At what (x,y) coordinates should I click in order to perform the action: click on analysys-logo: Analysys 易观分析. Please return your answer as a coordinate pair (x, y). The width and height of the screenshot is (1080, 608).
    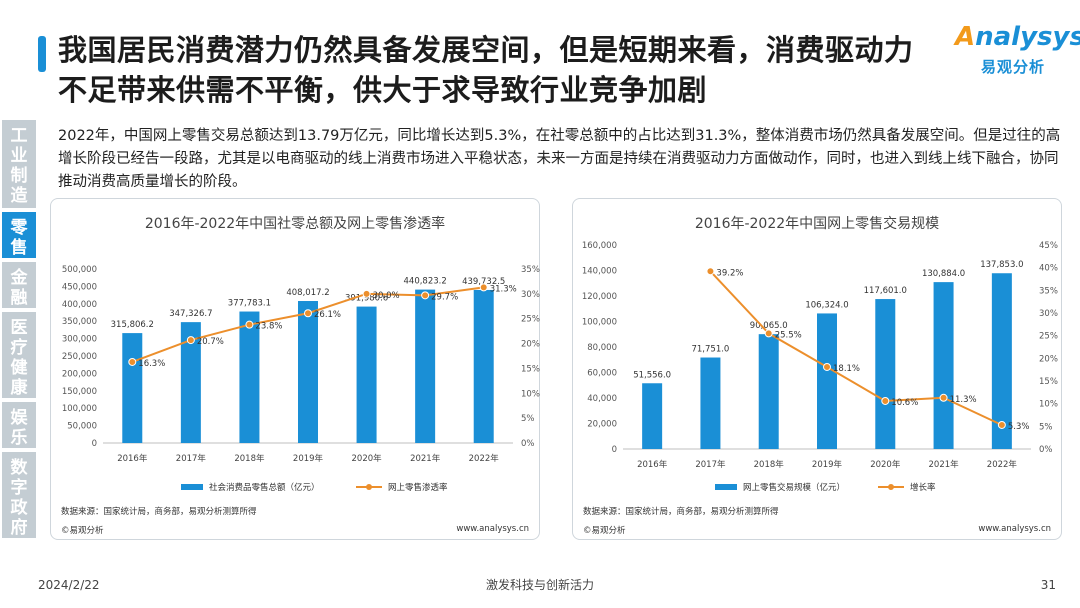
    Looking at the image, I should click on (1017, 50).